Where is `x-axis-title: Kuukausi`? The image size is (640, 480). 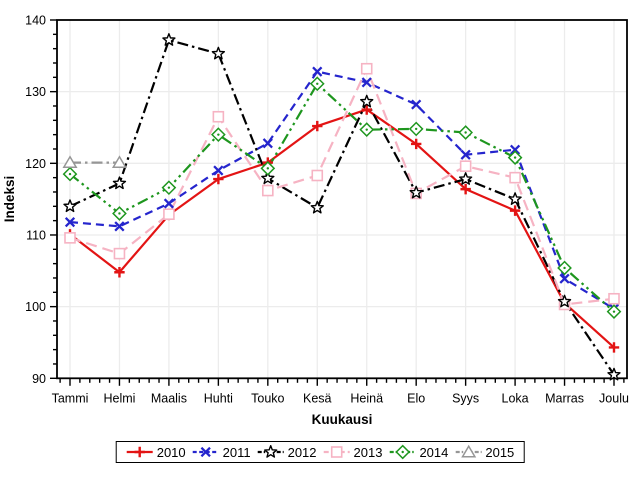
x-axis-title: Kuukausi is located at coordinates (342, 419).